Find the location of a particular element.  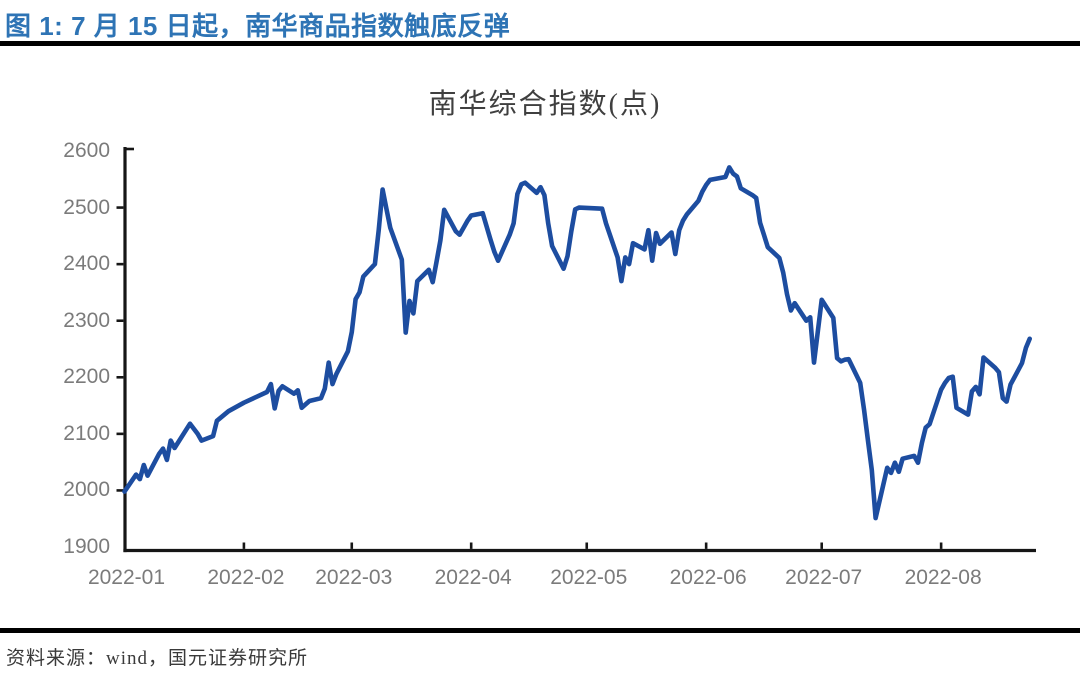

x-tick-label: 2022-03 is located at coordinates (354, 577).